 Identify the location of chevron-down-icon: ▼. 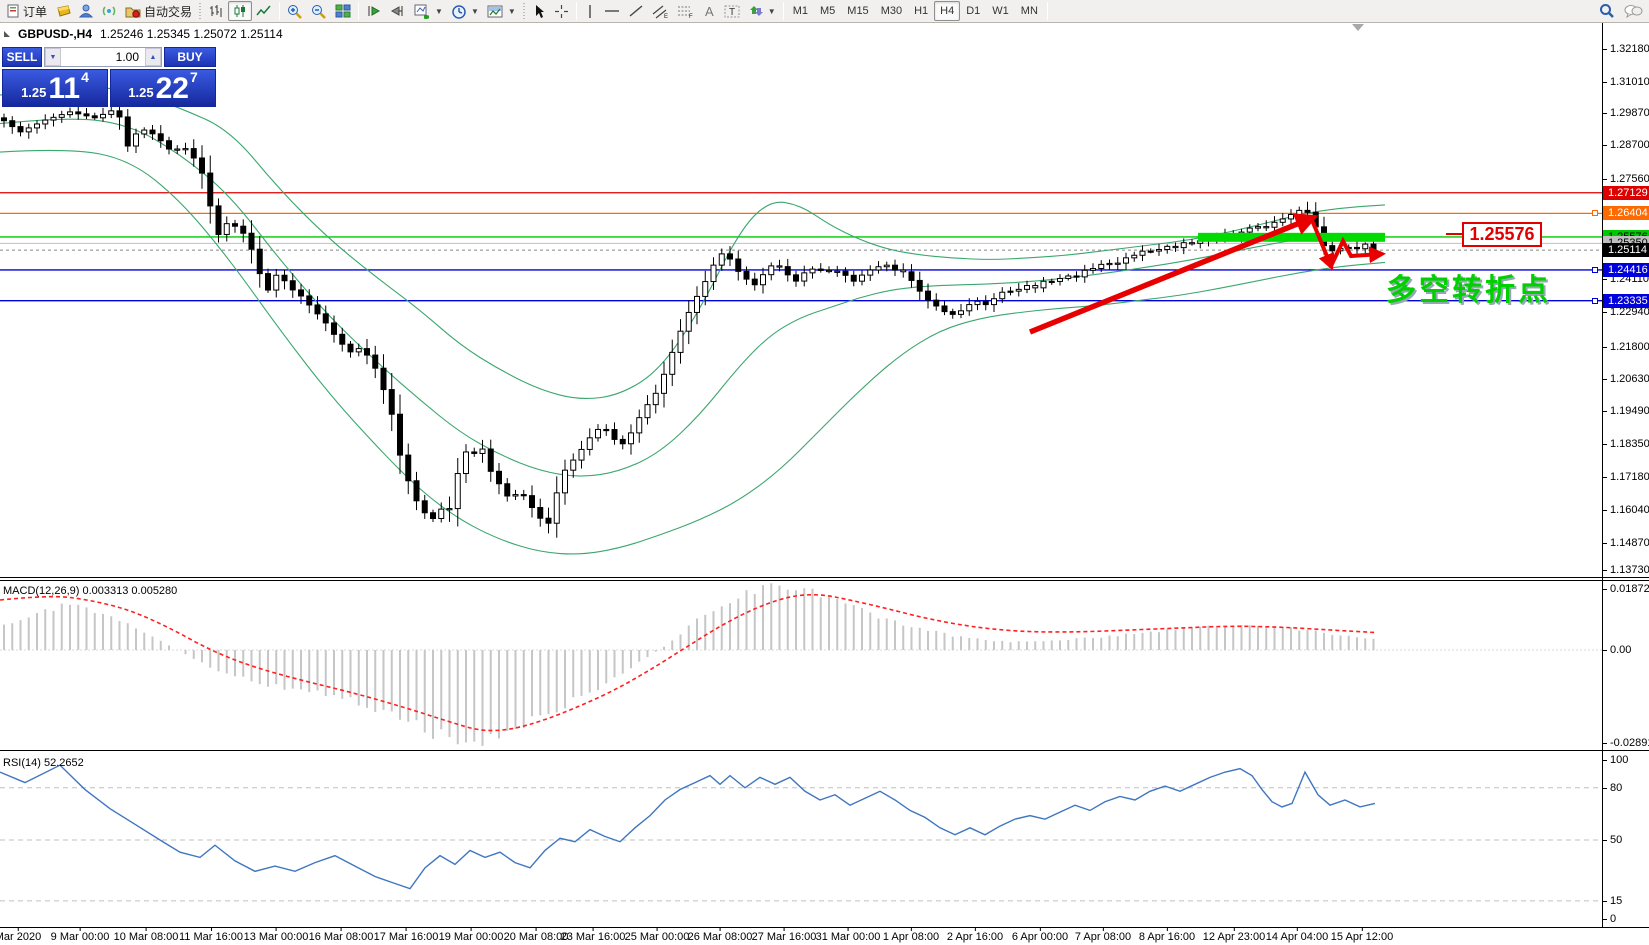
(474, 11).